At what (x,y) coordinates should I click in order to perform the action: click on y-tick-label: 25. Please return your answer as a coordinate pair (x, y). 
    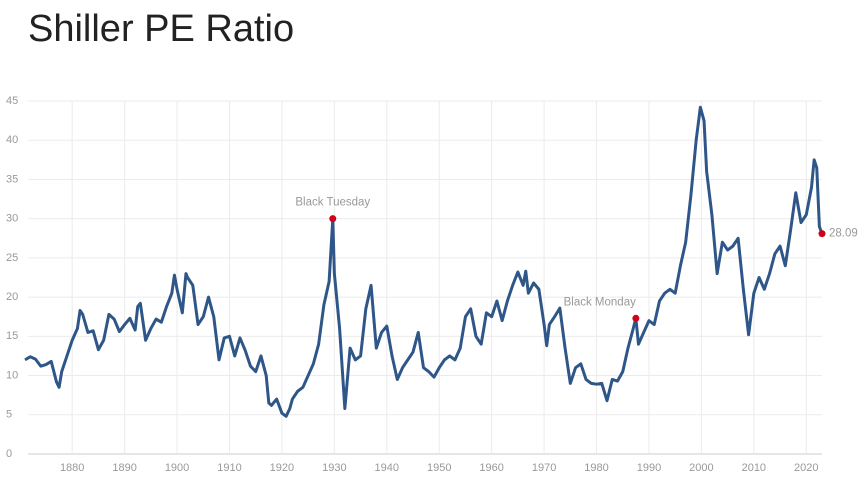
    Looking at the image, I should click on (12, 258).